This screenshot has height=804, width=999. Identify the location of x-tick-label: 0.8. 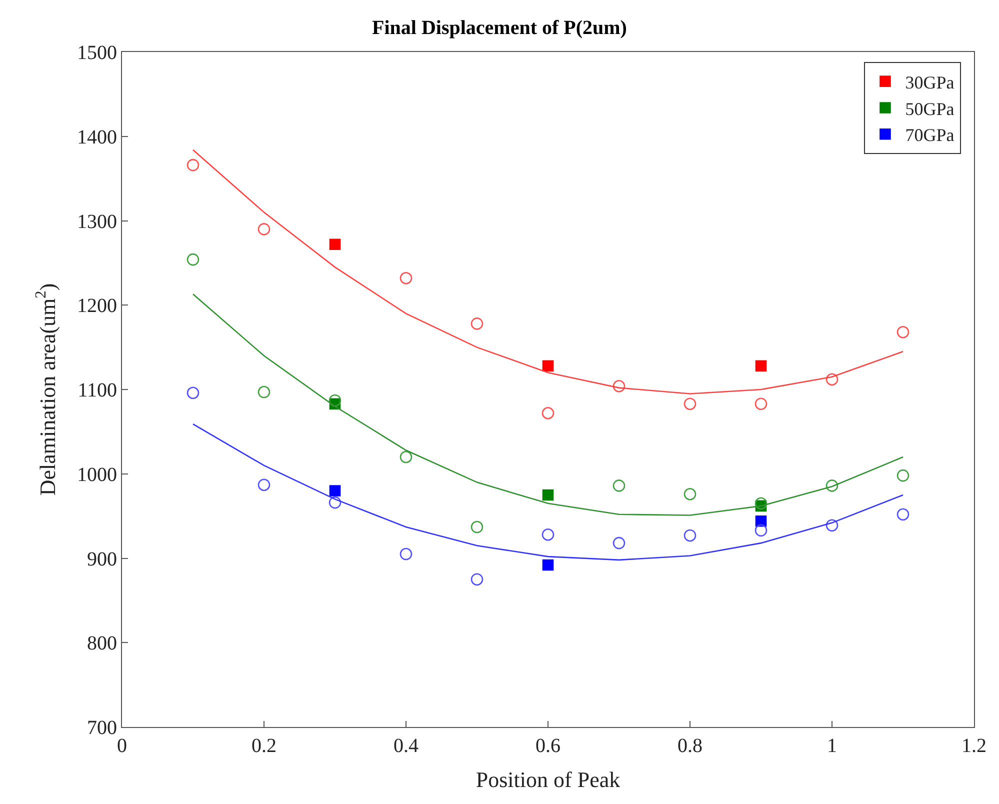
(690, 746).